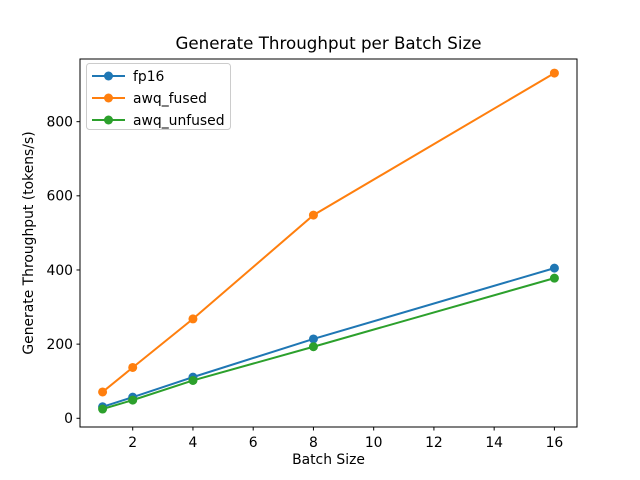 The height and width of the screenshot is (480, 640). I want to click on x-tick-label: 4, so click(193, 443).